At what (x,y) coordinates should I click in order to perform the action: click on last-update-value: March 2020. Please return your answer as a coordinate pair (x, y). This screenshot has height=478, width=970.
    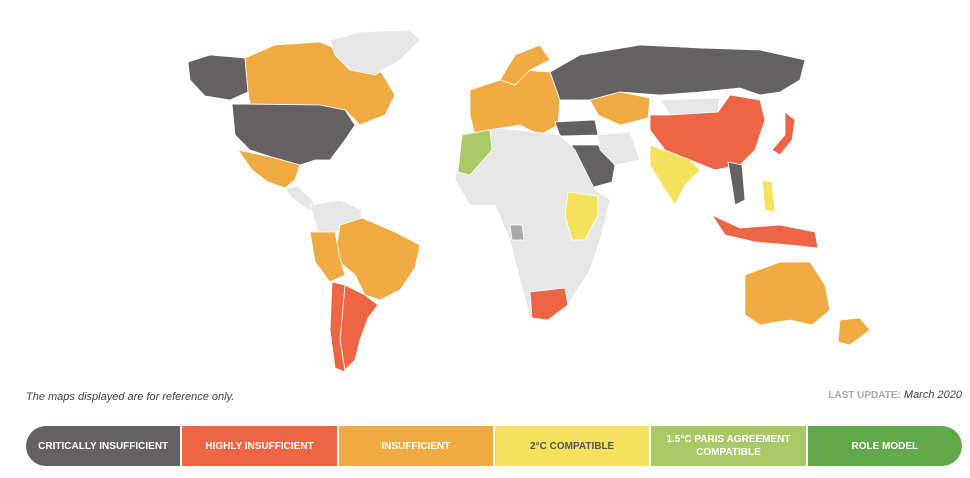
    Looking at the image, I should click on (932, 395).